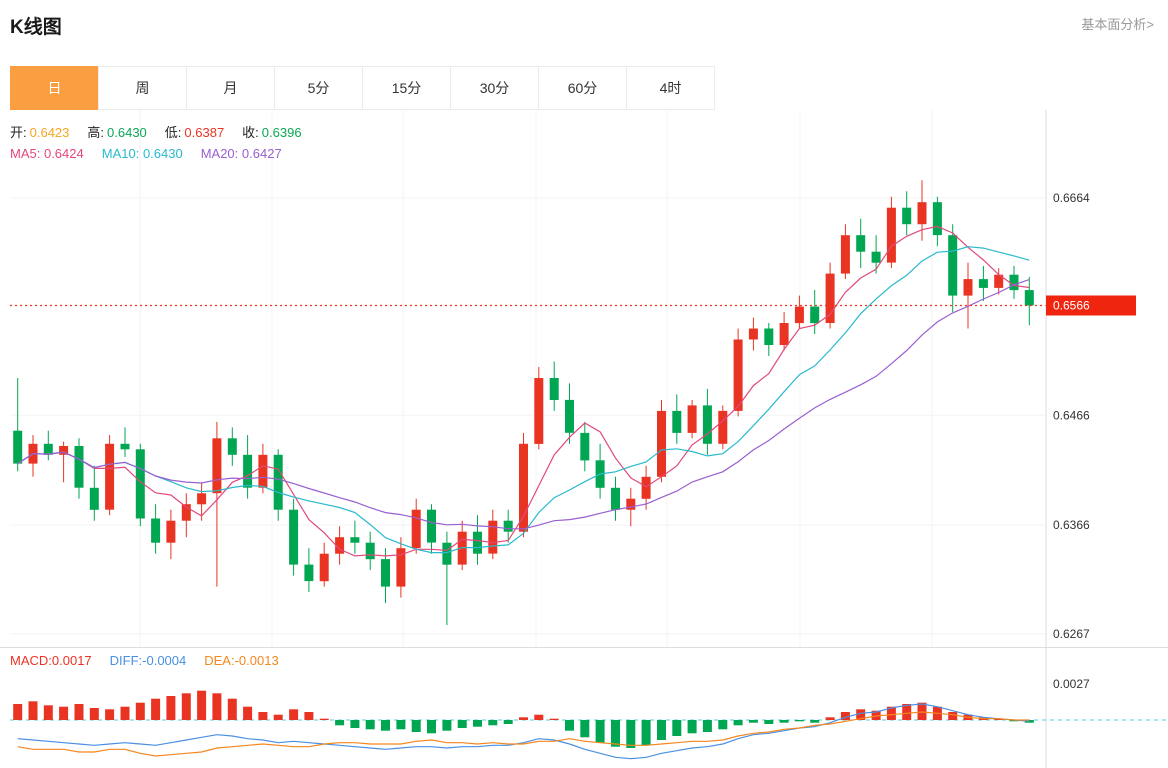 The image size is (1168, 768). Describe the element at coordinates (1071, 306) in the screenshot. I see `svg-text: 0.6566` at that location.